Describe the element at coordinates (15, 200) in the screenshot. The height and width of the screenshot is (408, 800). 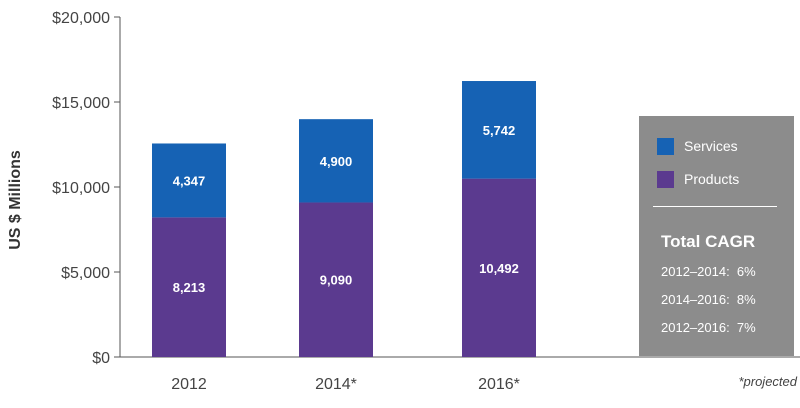
I see `y-axis-label: US $ Millions` at that location.